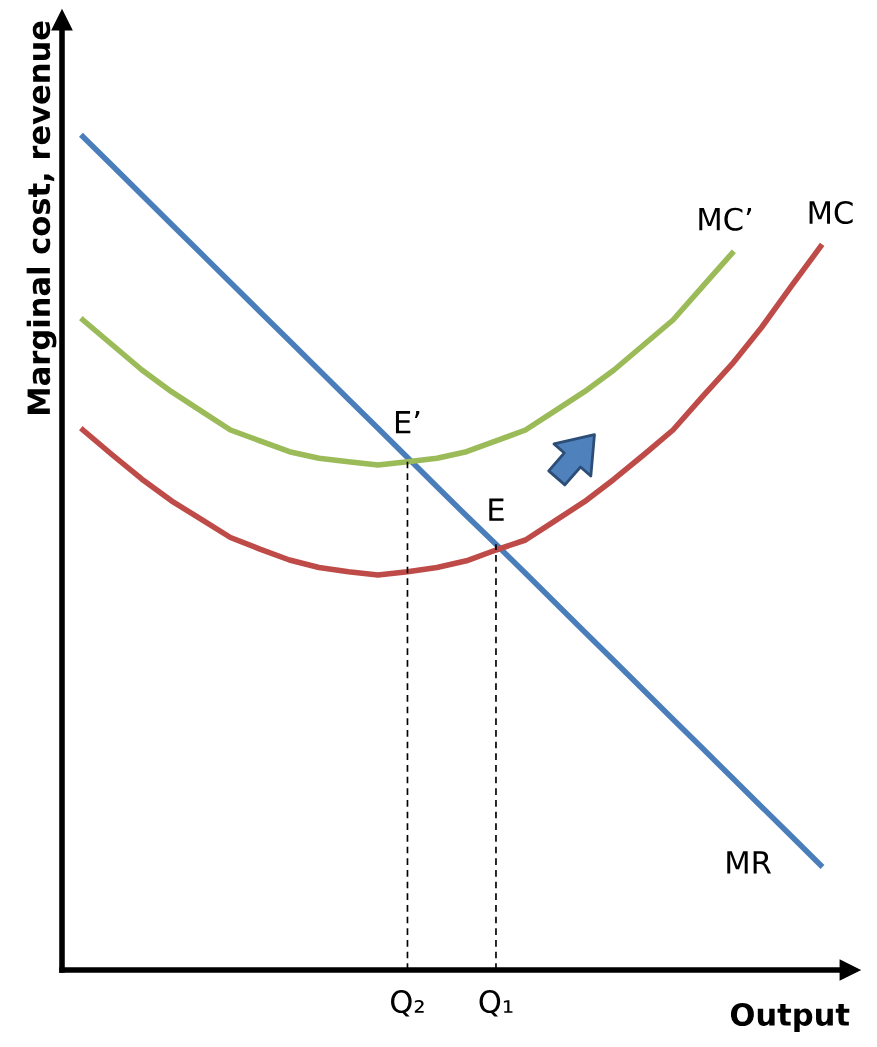 This screenshot has width=877, height=1047. I want to click on x-tick-label: Q₁, so click(496, 1003).